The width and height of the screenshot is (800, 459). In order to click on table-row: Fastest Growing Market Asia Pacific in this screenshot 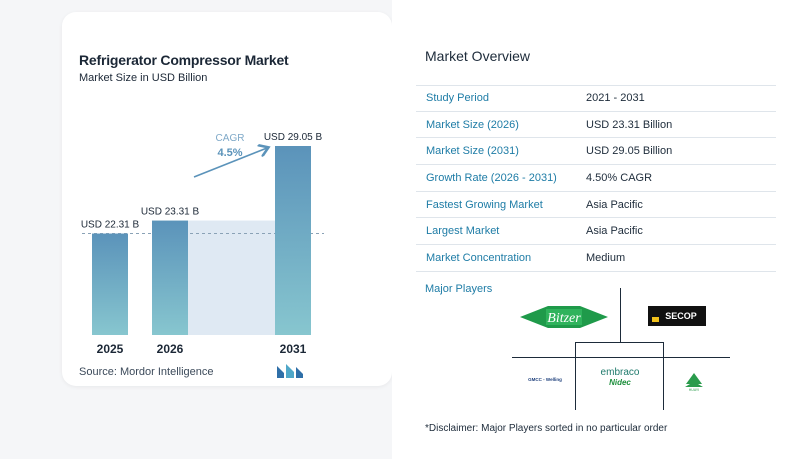, I will do `click(596, 205)`.